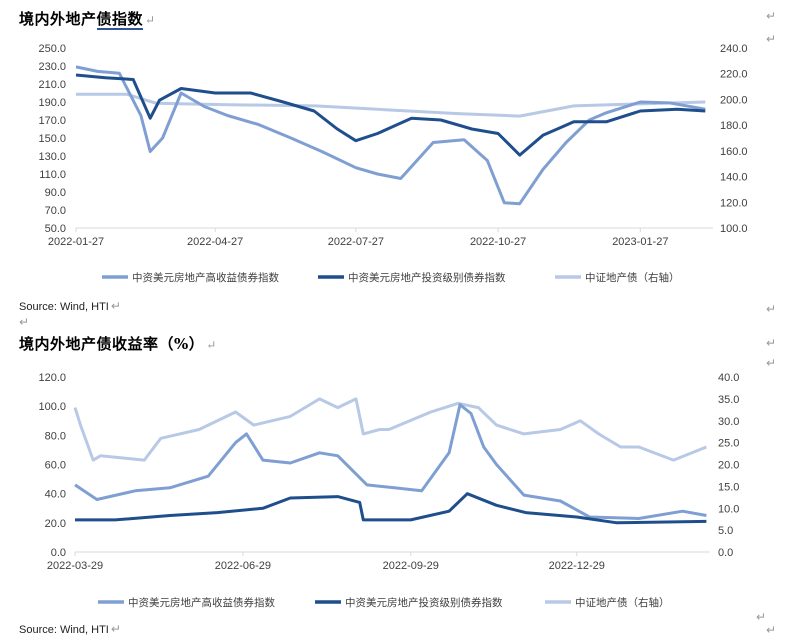 This screenshot has height=643, width=809. I want to click on x-tick-label: 2022-03-29, so click(75, 566).